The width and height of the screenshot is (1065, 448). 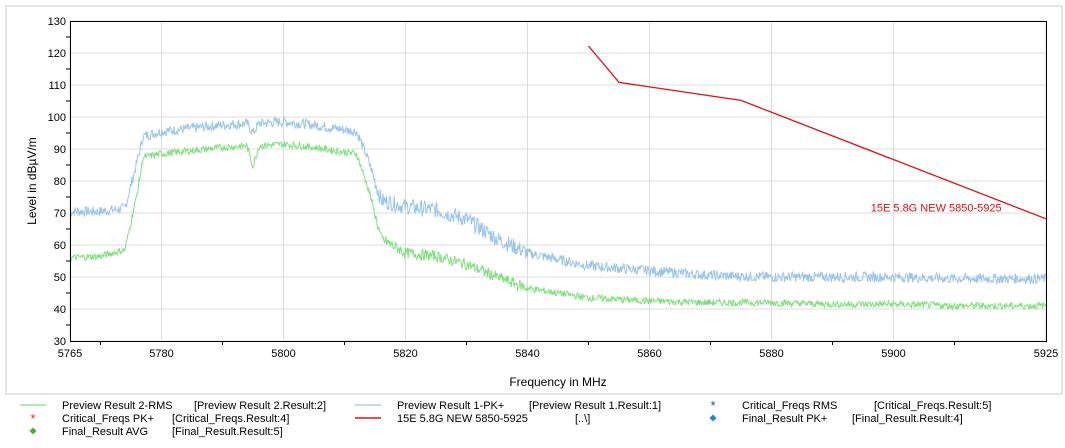 I want to click on x-tick-label: 5765, so click(x=70, y=354).